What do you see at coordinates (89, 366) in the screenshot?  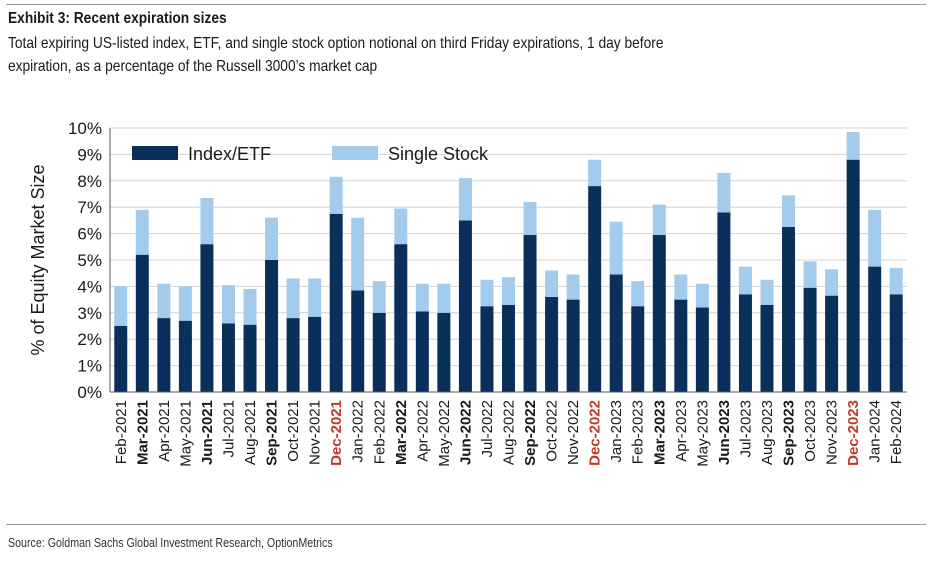 I see `y-tick-label: 1%` at bounding box center [89, 366].